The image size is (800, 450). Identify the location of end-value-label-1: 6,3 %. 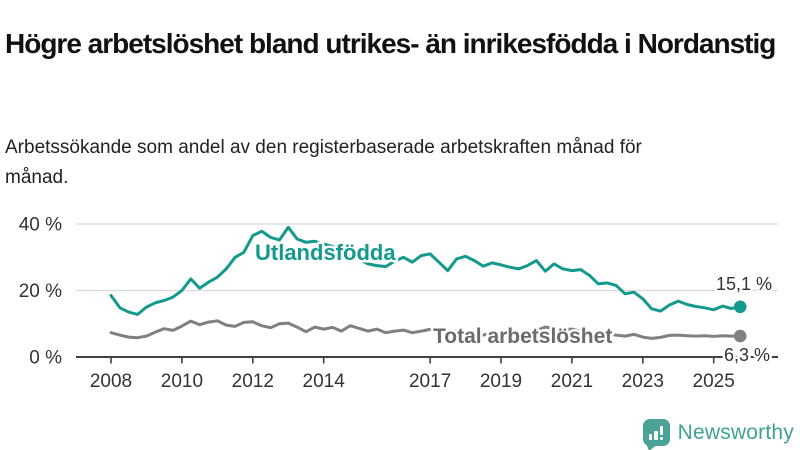
(747, 355).